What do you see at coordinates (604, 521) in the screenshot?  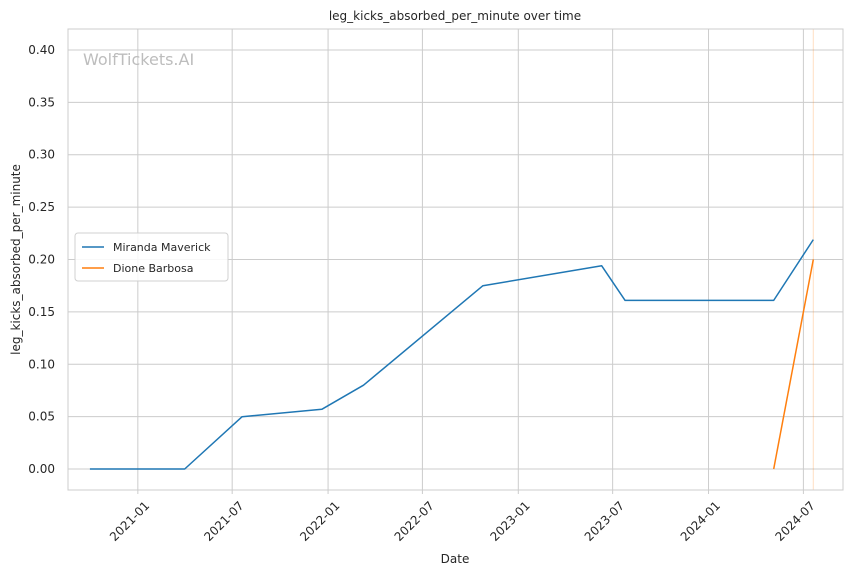 I see `x-tick-label: 2023-07` at bounding box center [604, 521].